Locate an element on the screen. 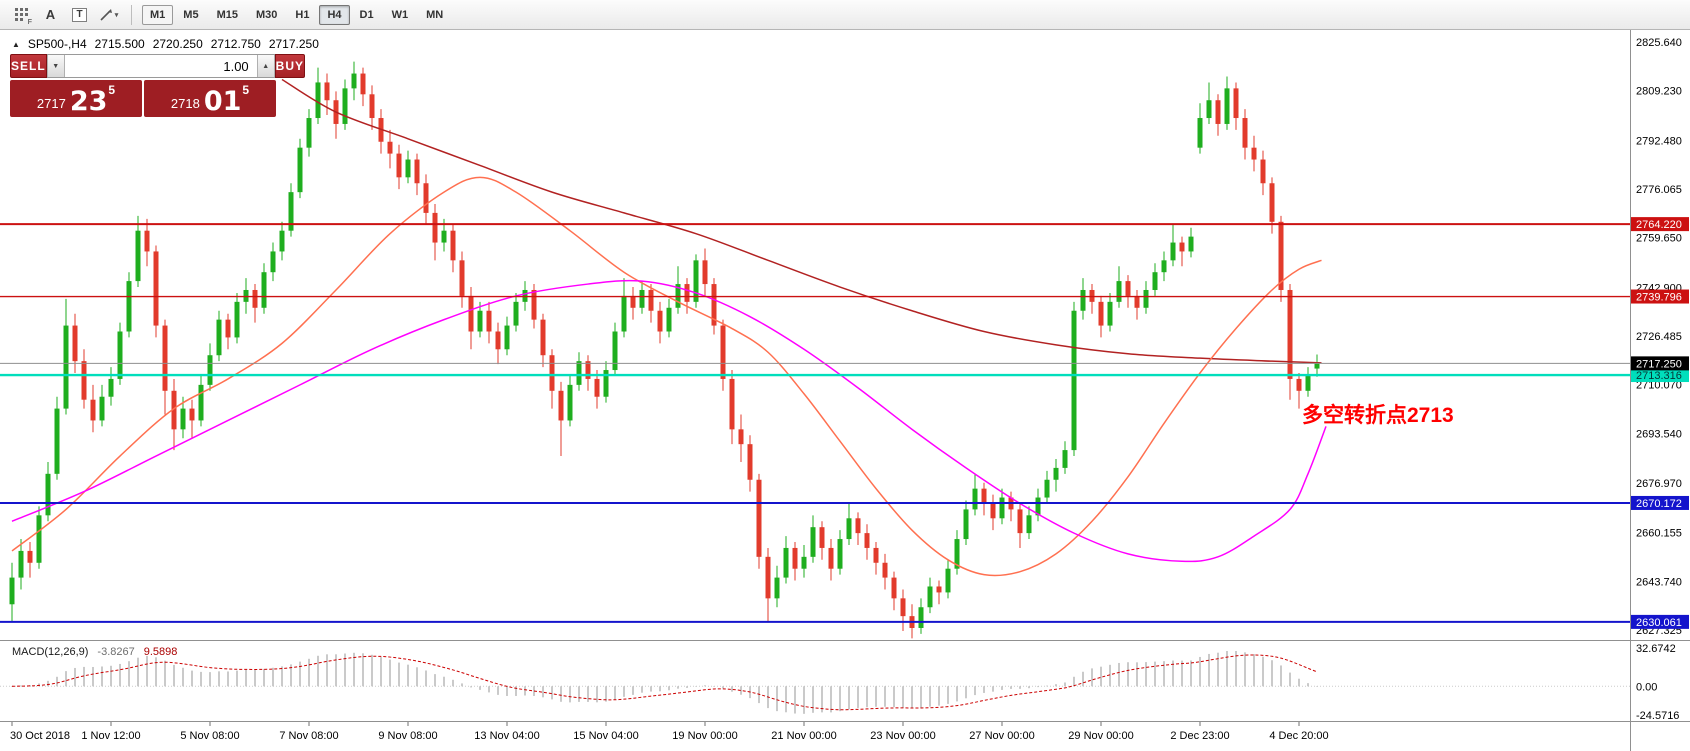  svg-text: 2713.316 is located at coordinates (1659, 376).